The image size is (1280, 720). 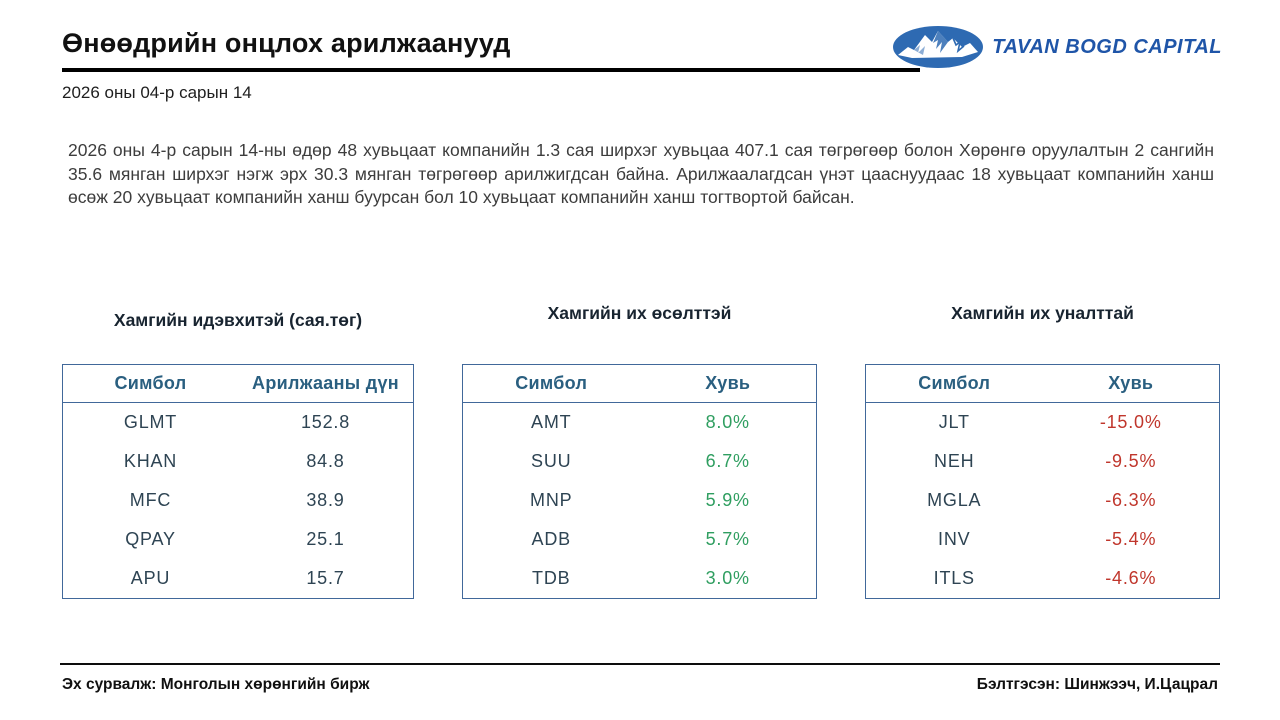 What do you see at coordinates (157, 92) in the screenshot?
I see `report-date: 2026 оны 04-р сарын 14` at bounding box center [157, 92].